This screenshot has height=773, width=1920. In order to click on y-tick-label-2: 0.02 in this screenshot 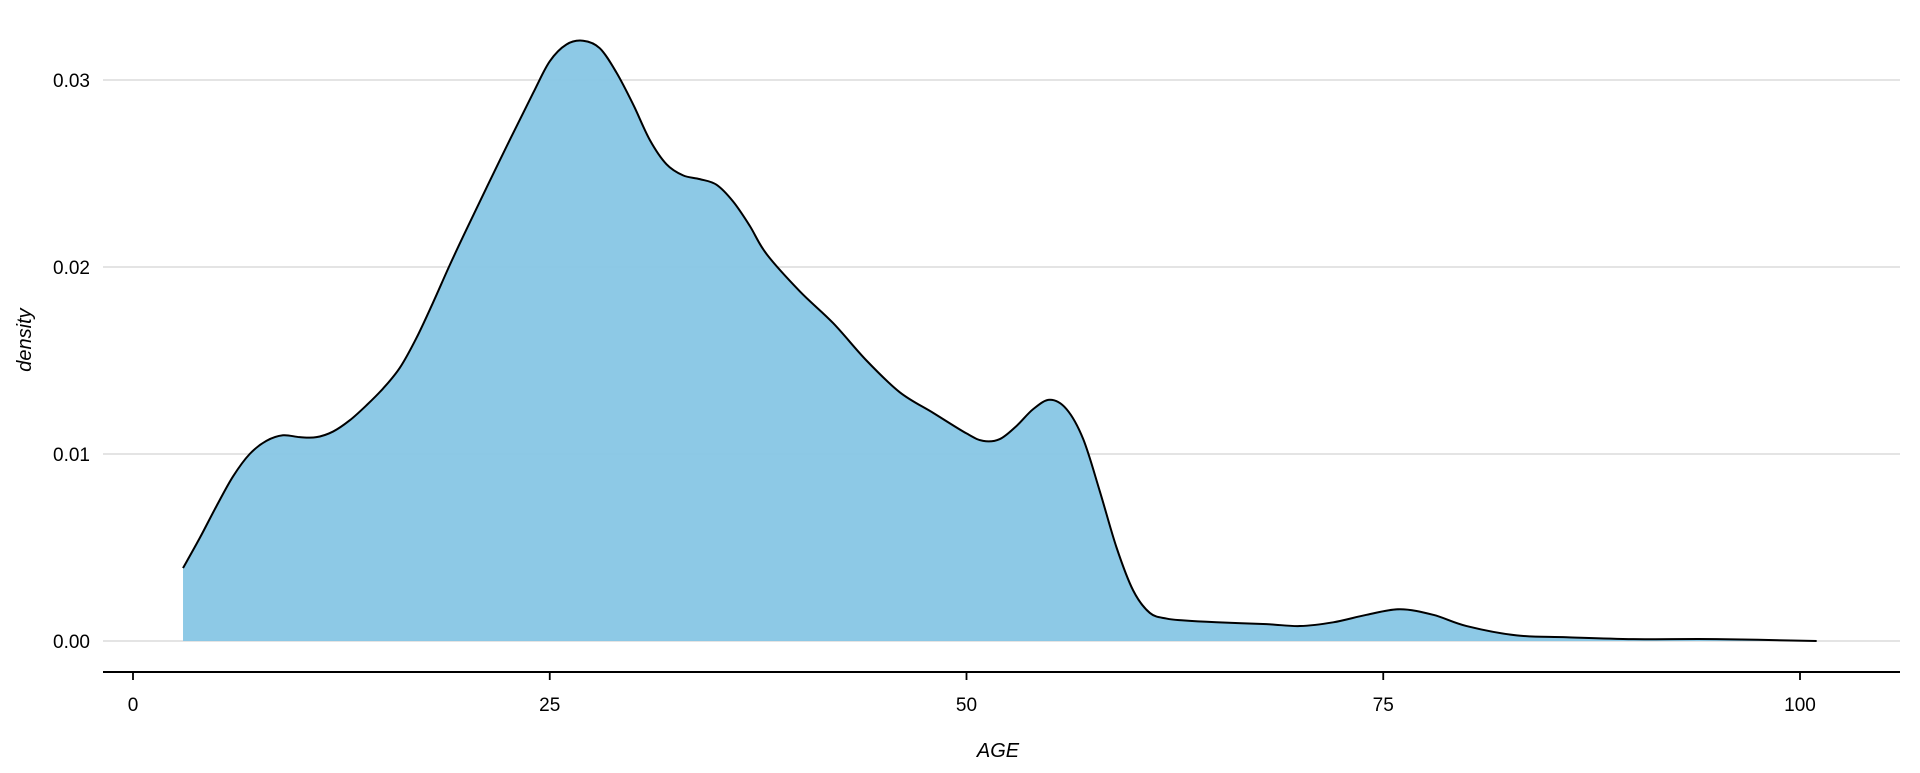, I will do `click(71, 268)`.